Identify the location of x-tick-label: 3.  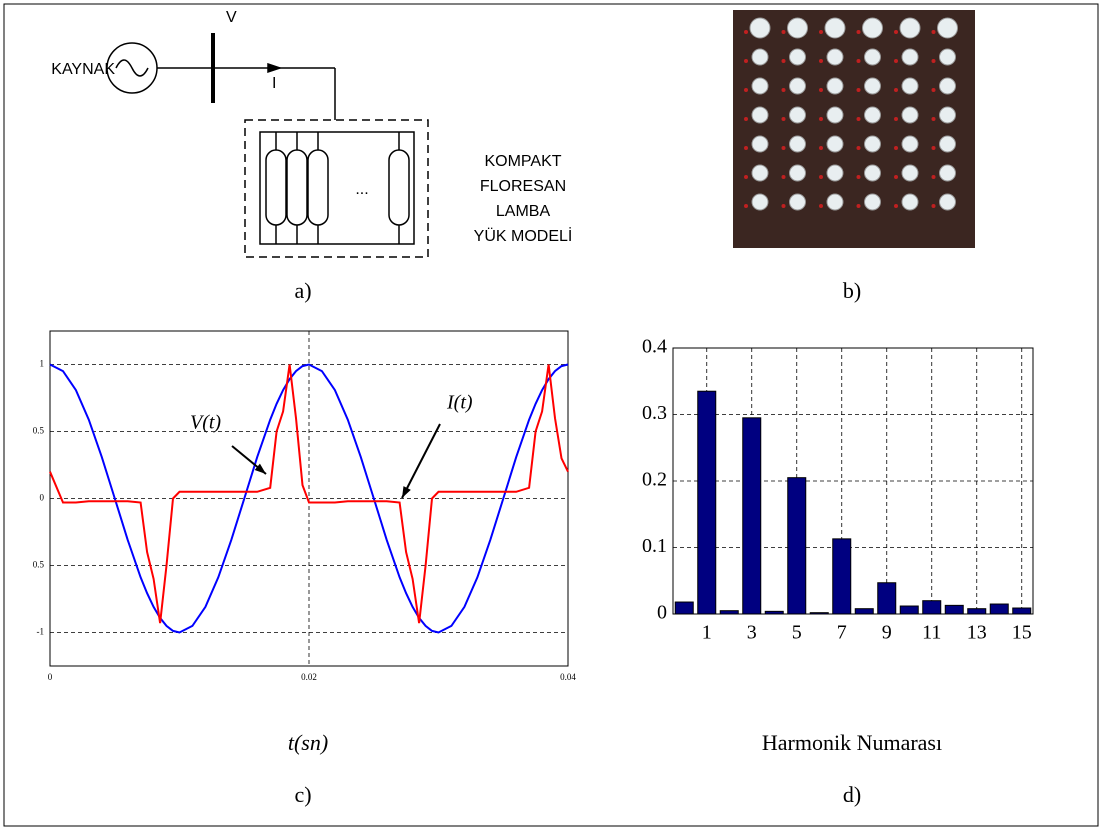
(752, 633).